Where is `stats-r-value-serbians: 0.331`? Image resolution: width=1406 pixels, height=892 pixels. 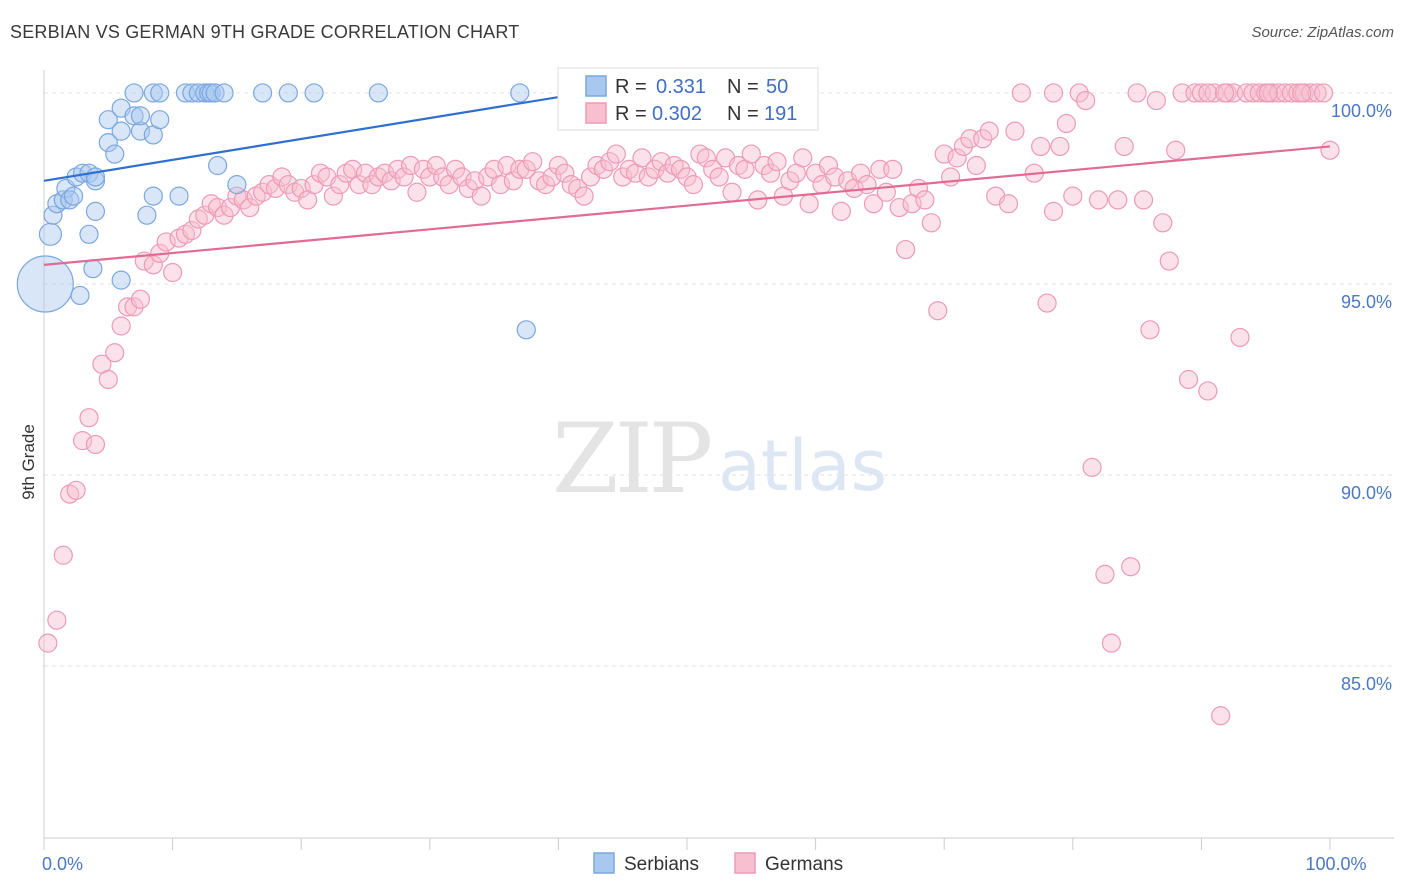 stats-r-value-serbians: 0.331 is located at coordinates (681, 87).